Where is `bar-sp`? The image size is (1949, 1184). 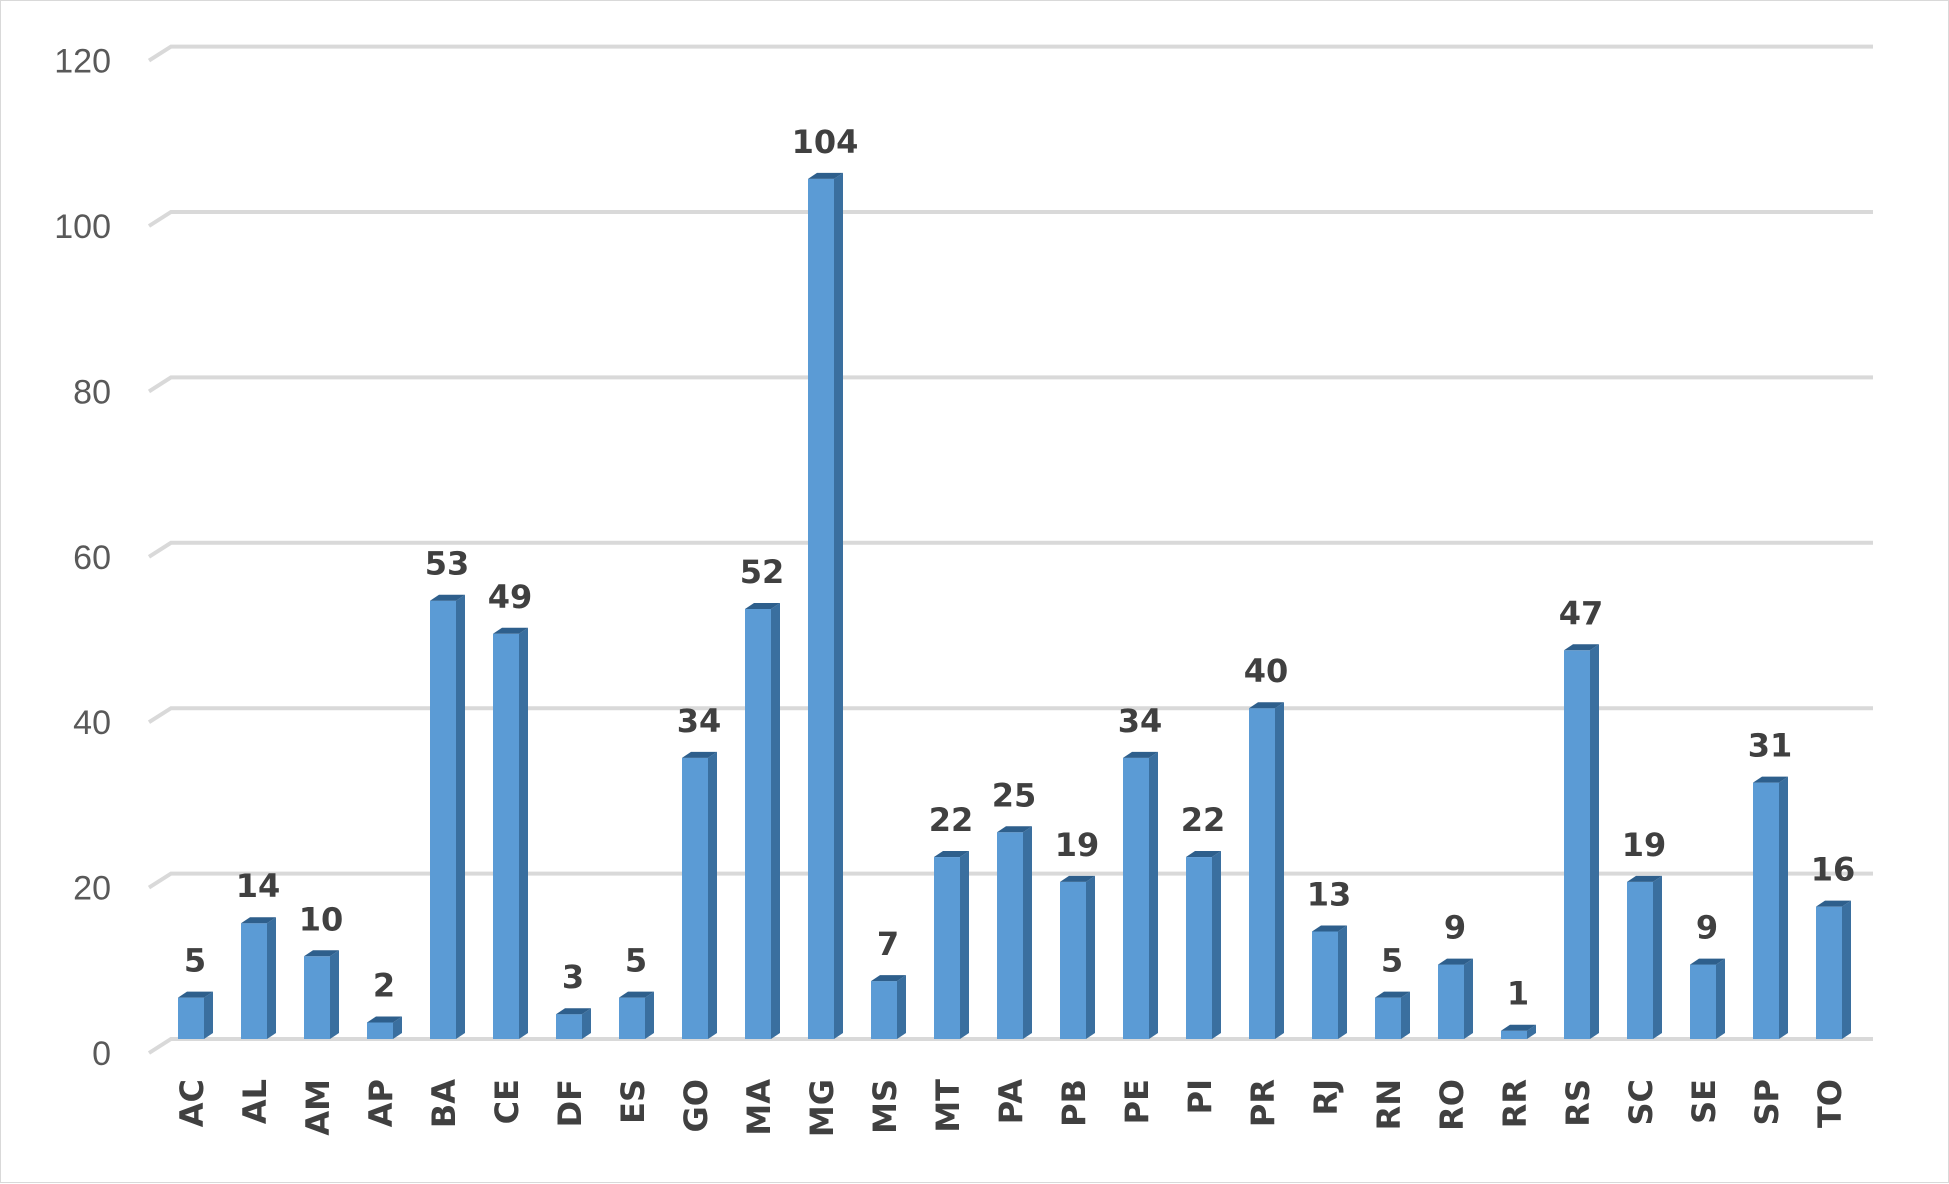 bar-sp is located at coordinates (1770, 907).